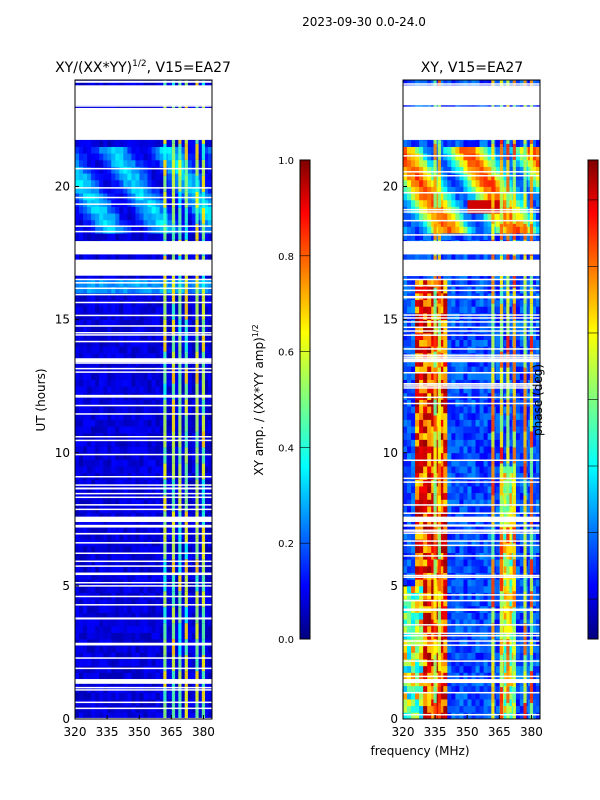 The height and width of the screenshot is (800, 600). I want to click on x-tick-label: 380, so click(203, 732).